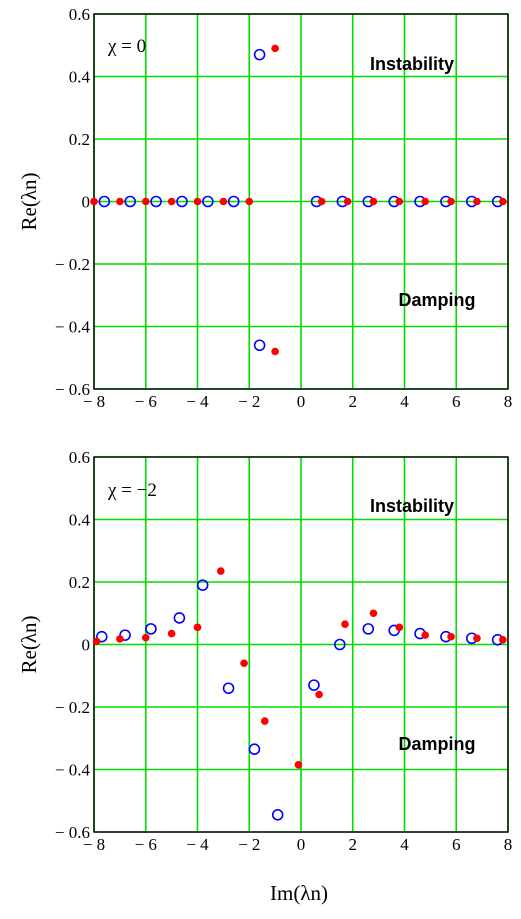  I want to click on chi-annotation: χ = 0, so click(126, 46).